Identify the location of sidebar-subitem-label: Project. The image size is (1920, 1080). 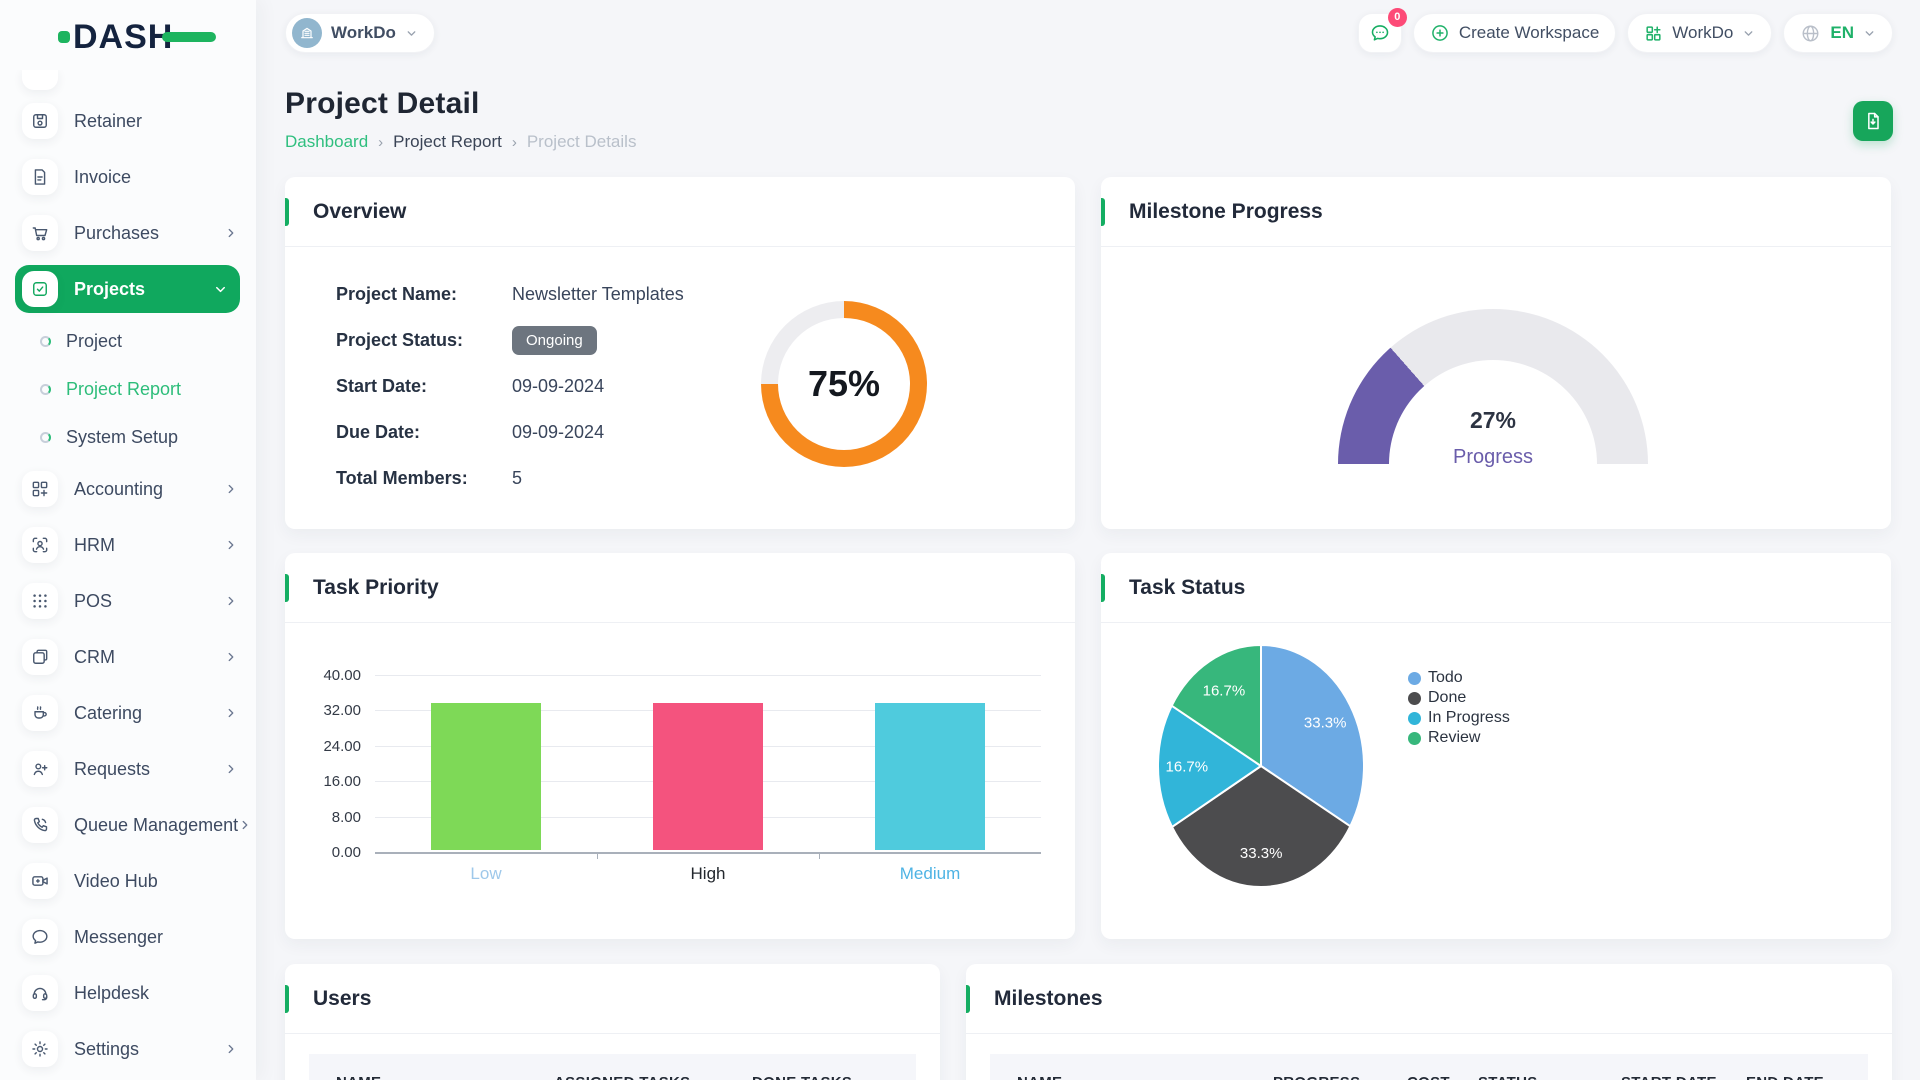
(94, 340).